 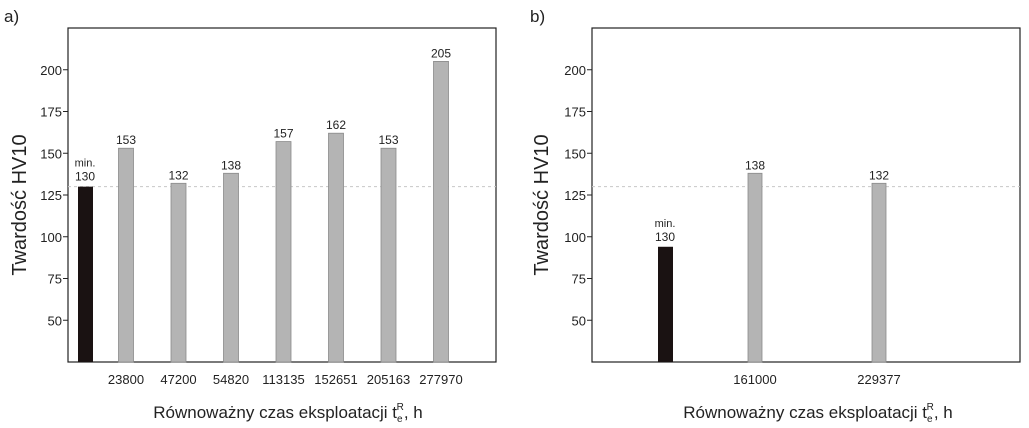 I want to click on x-tick-label: 205163, so click(x=388, y=379).